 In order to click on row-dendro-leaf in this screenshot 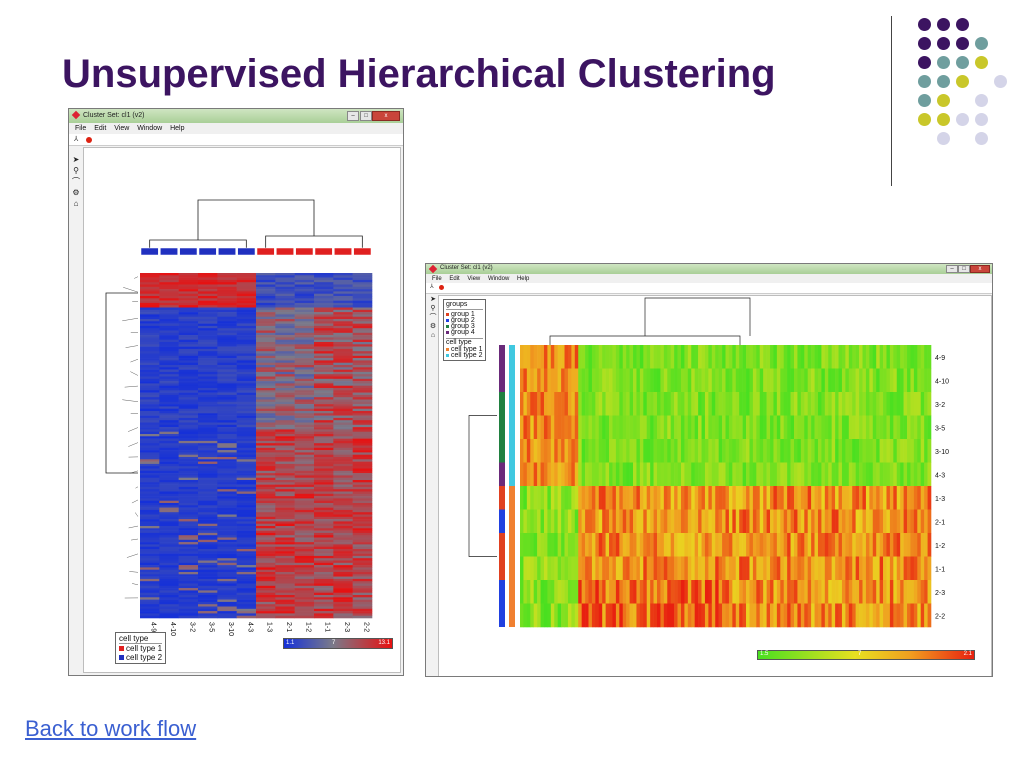, I will do `click(136, 514)`.